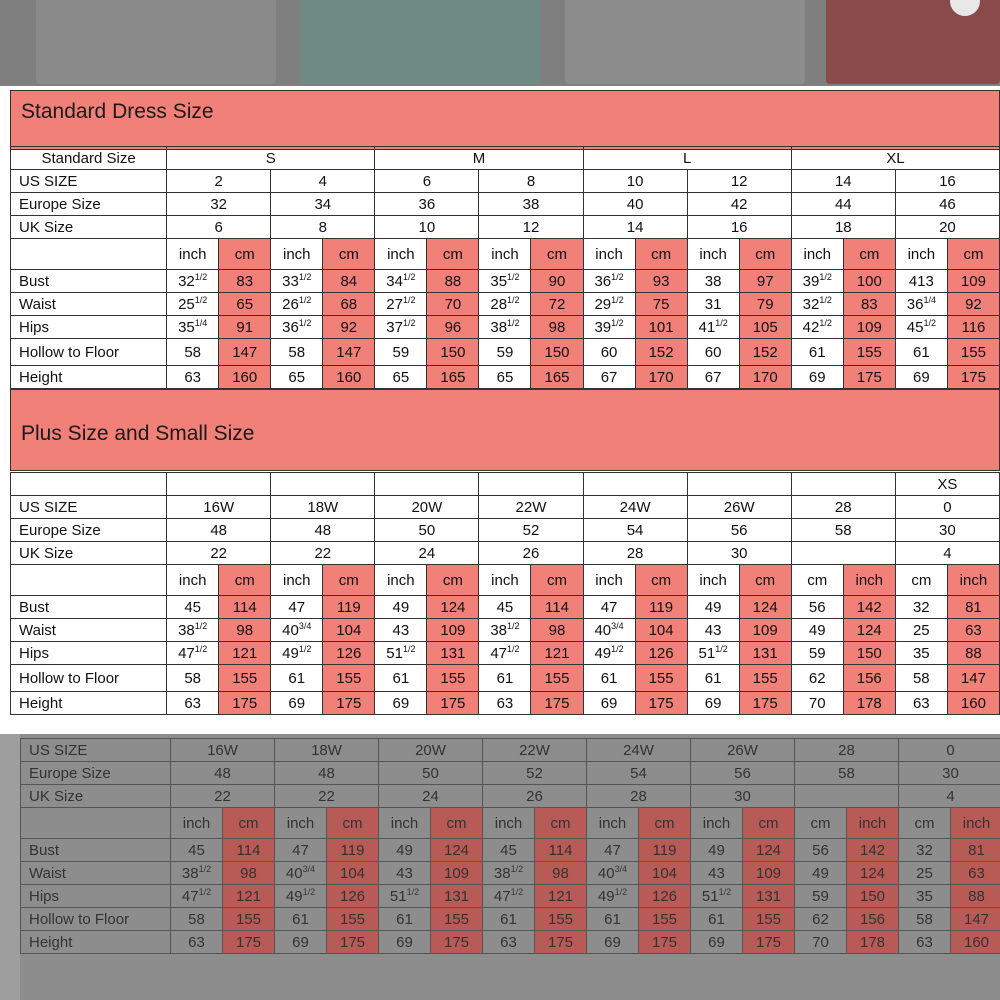 Image resolution: width=1000 pixels, height=1000 pixels. Describe the element at coordinates (557, 304) in the screenshot. I see `measurement-value: 72` at that location.